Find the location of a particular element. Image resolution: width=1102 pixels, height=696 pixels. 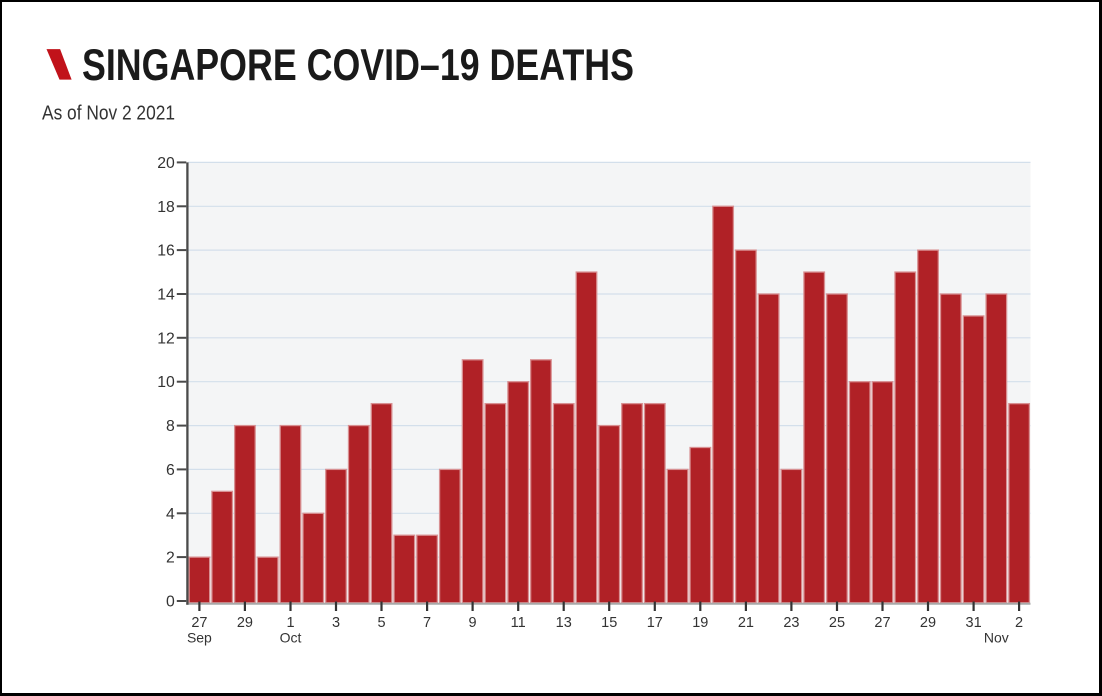

svg-text: 7 is located at coordinates (427, 623).